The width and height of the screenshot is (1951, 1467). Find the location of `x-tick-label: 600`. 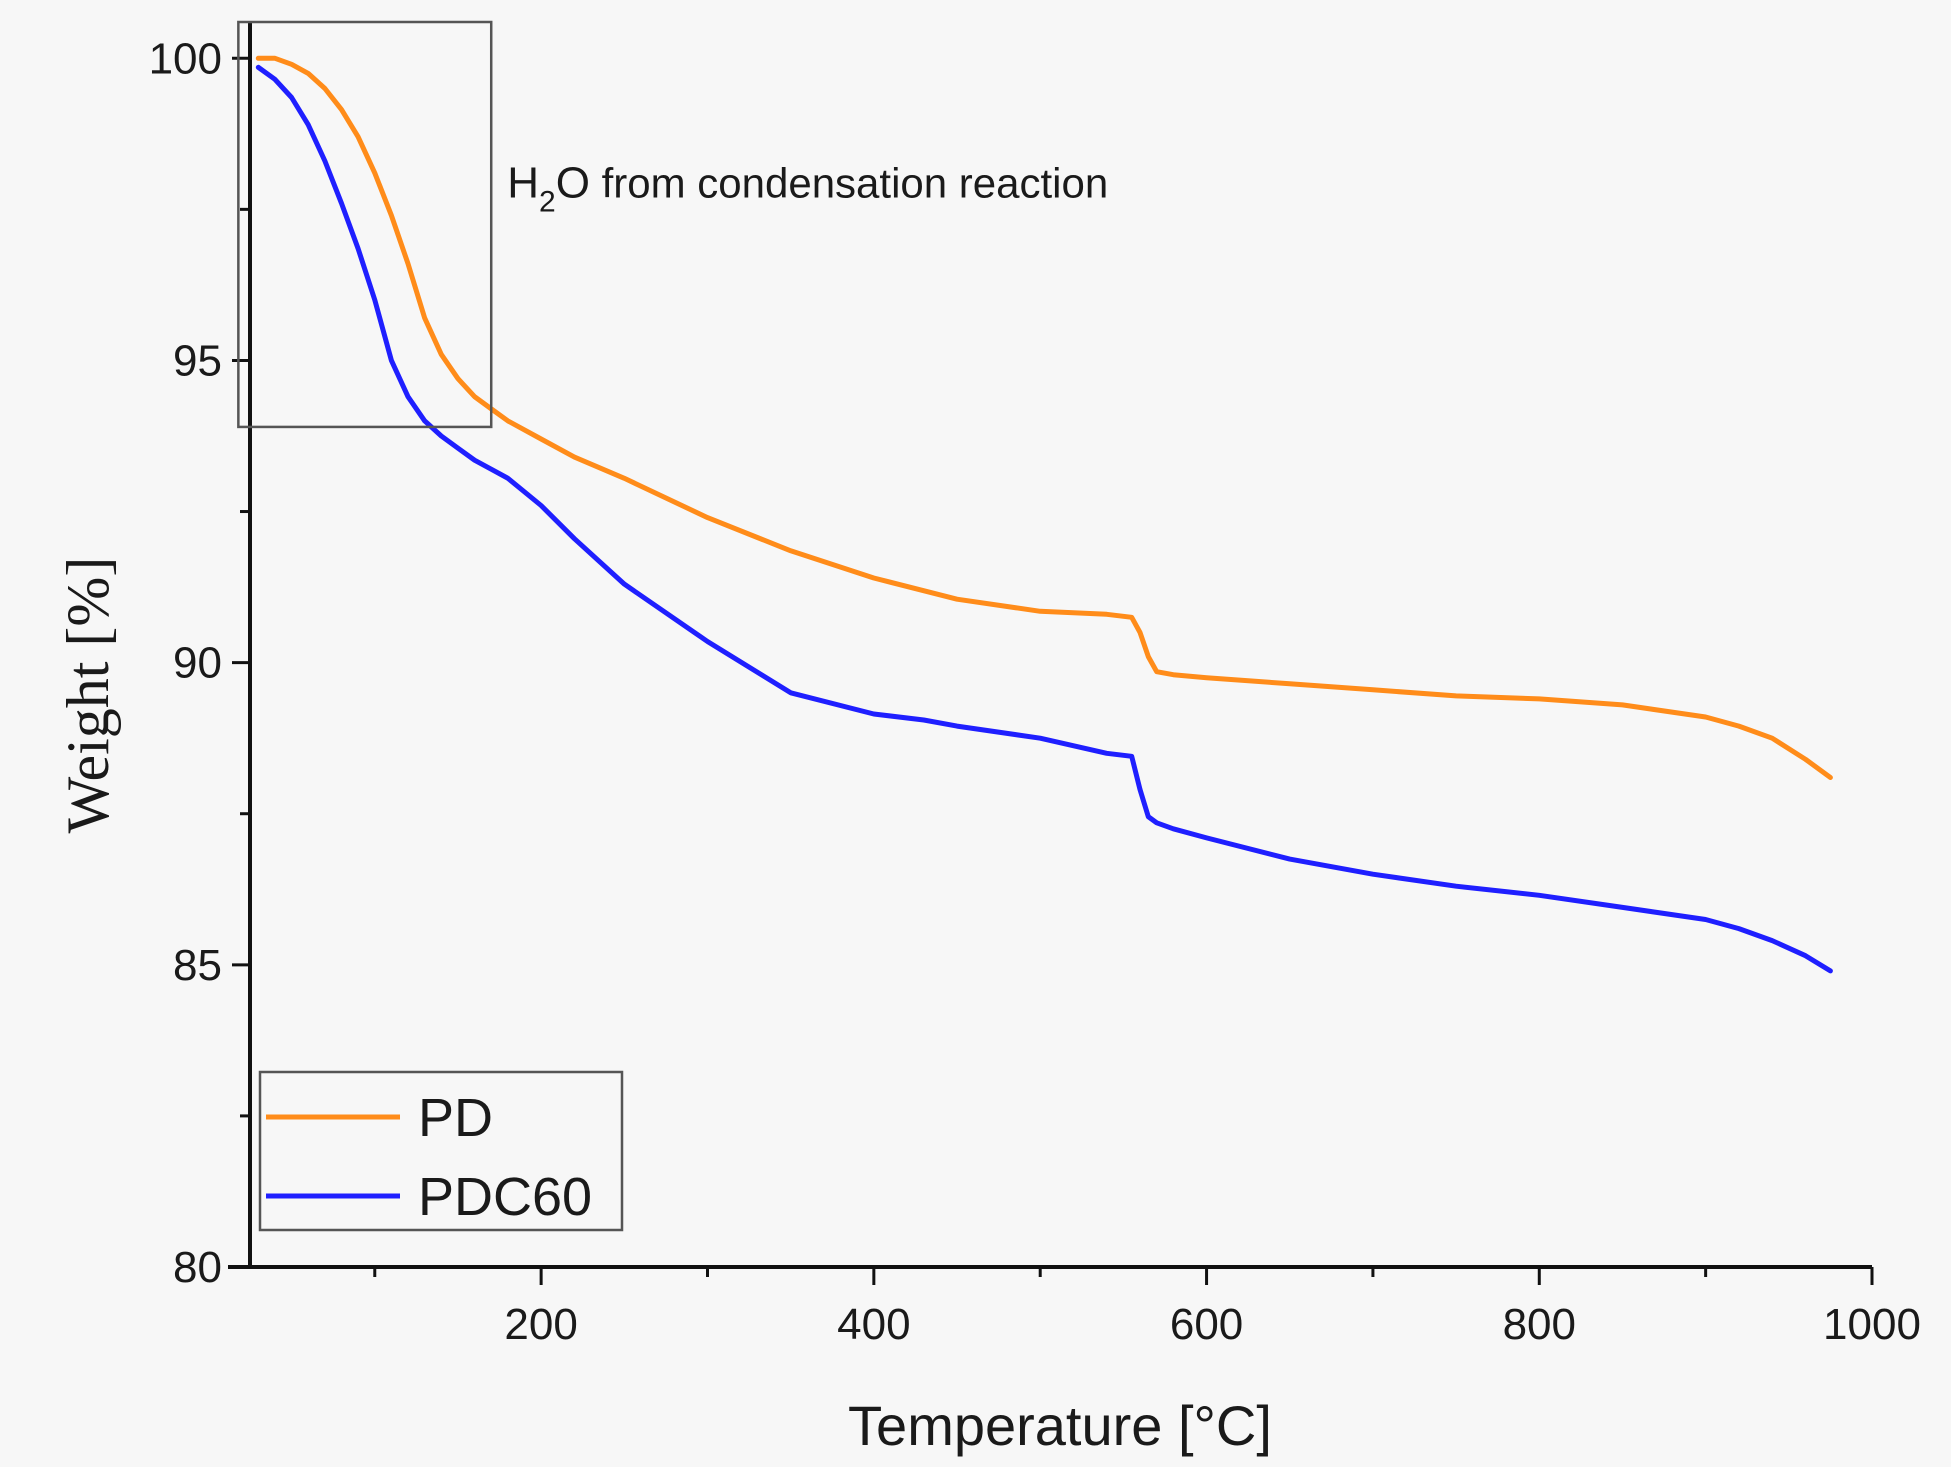

x-tick-label: 600 is located at coordinates (1206, 1324).